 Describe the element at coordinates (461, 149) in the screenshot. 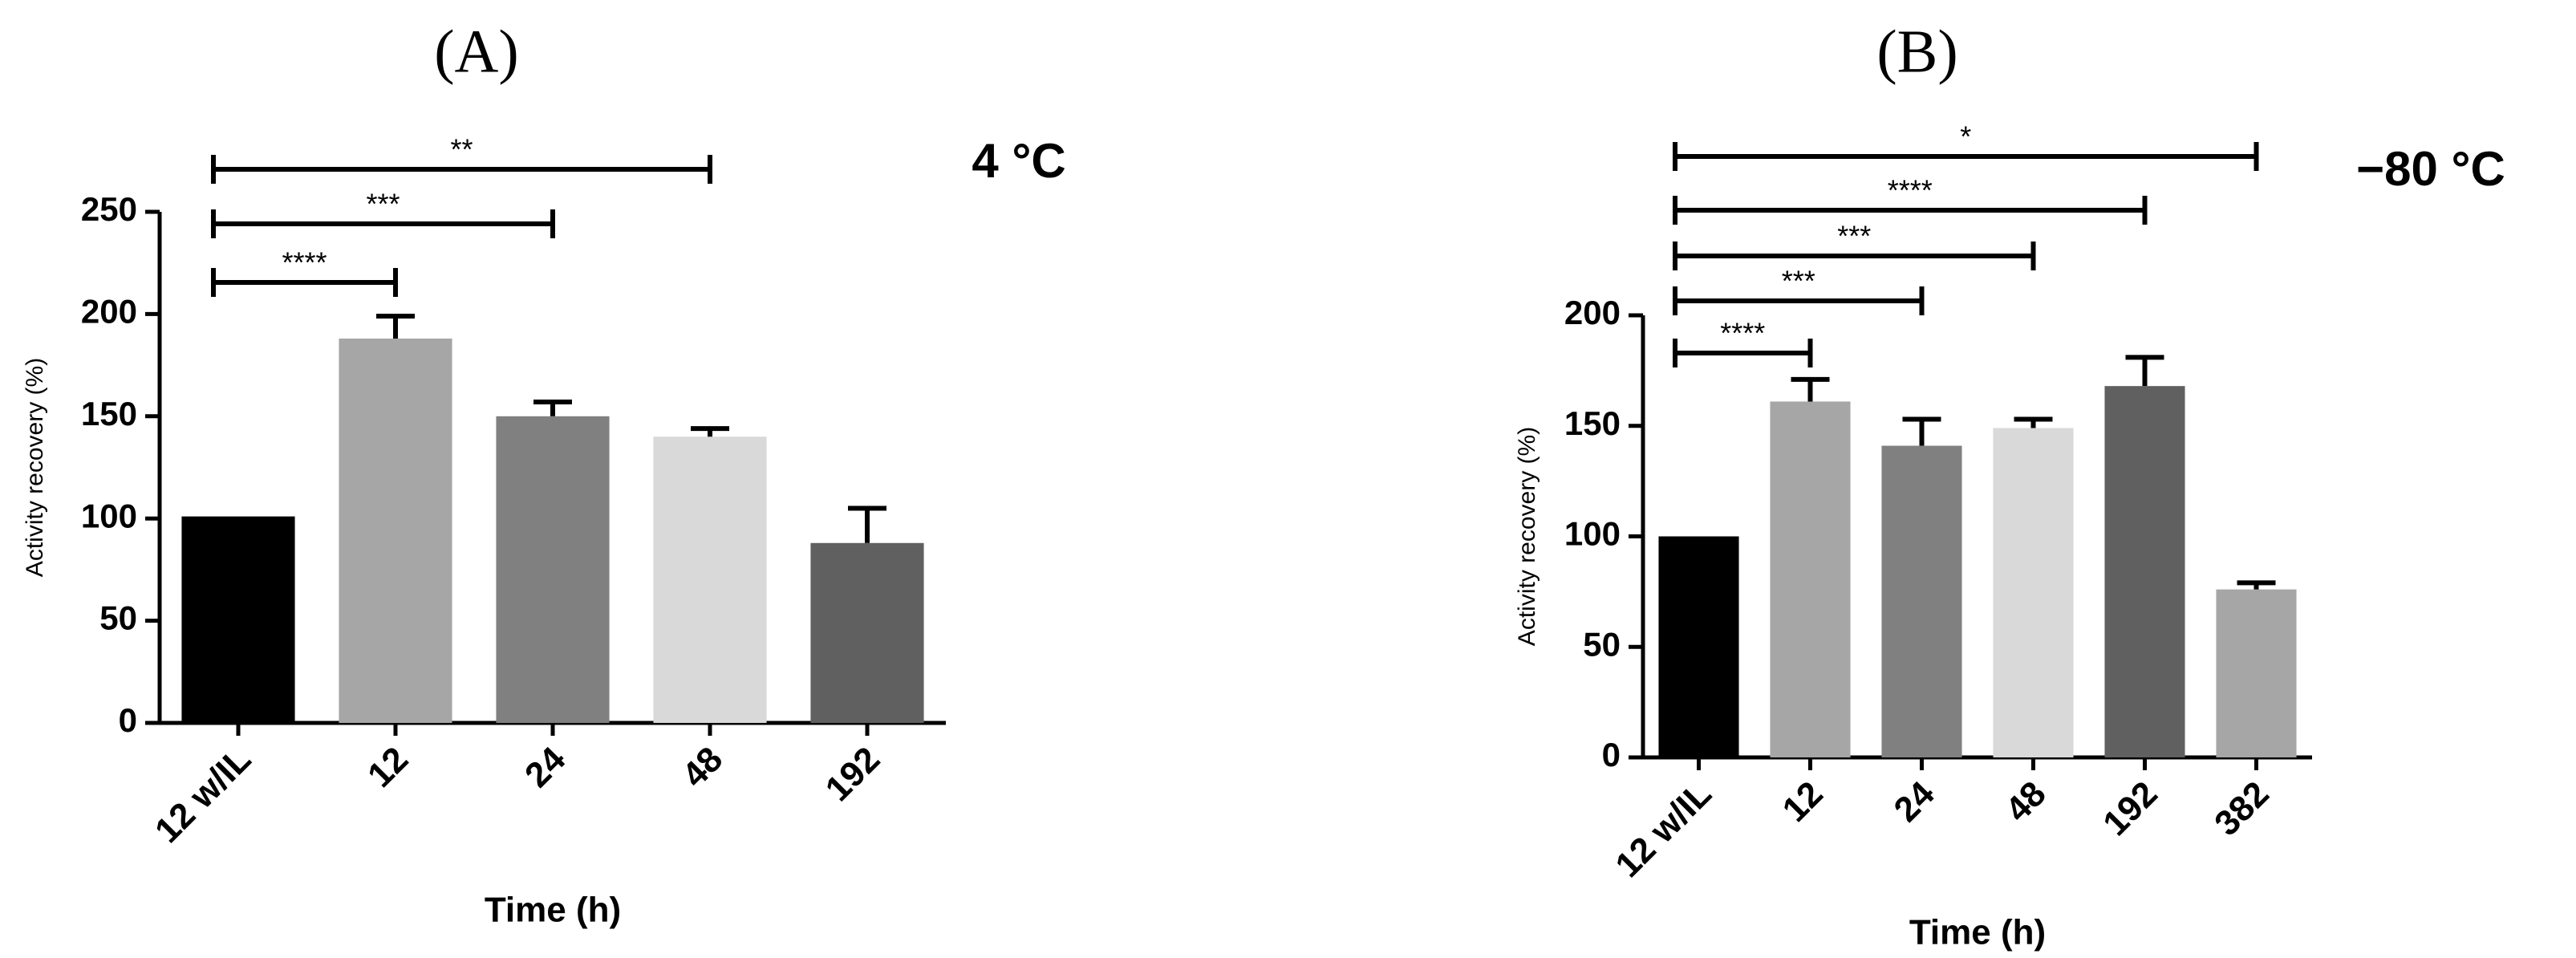

I see `significance-label: **` at that location.